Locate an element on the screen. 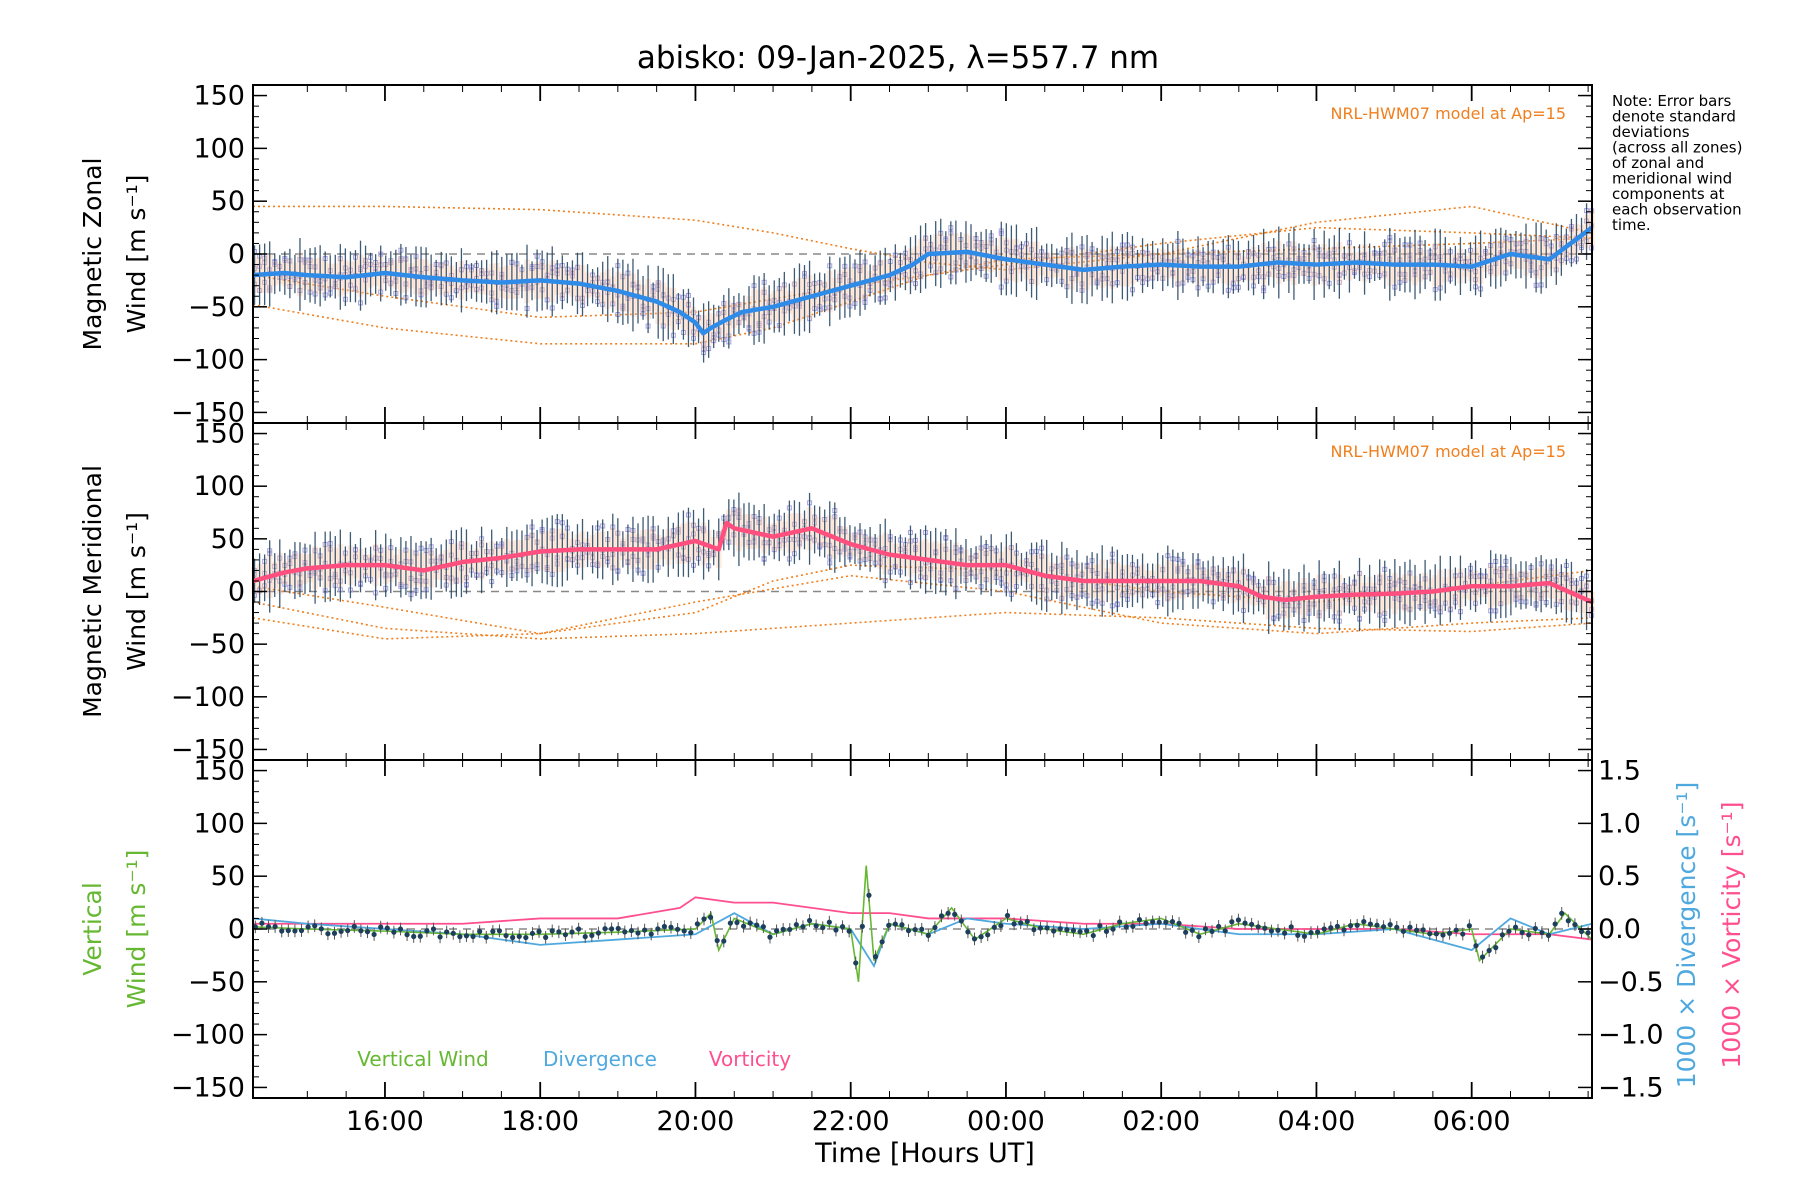 The width and height of the screenshot is (1800, 1200). x-tick-label: 04:00 is located at coordinates (1317, 1121).